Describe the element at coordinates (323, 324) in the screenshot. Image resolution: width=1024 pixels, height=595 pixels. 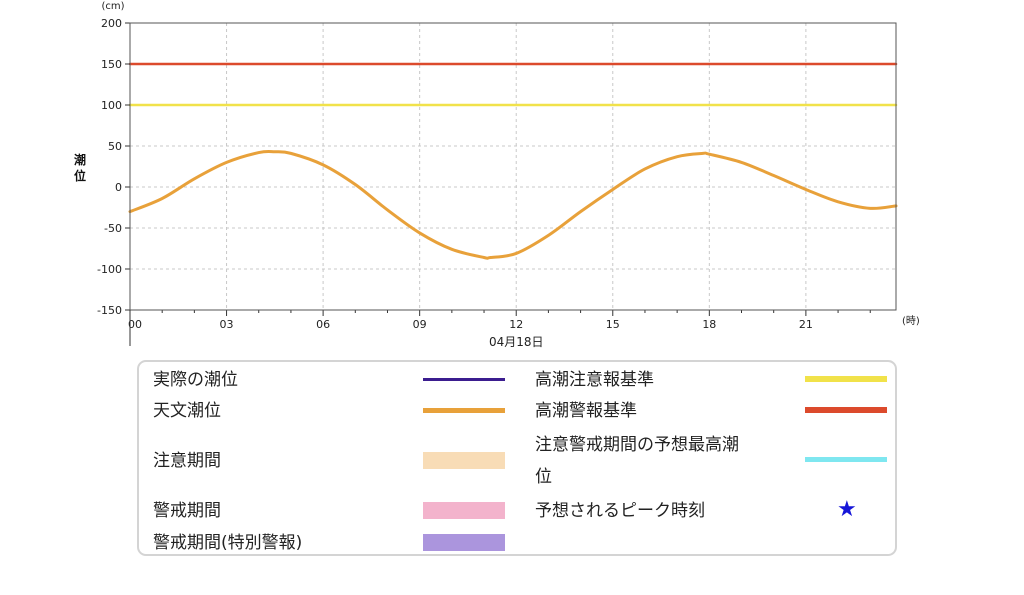
I see `x-tick-label: 06` at that location.